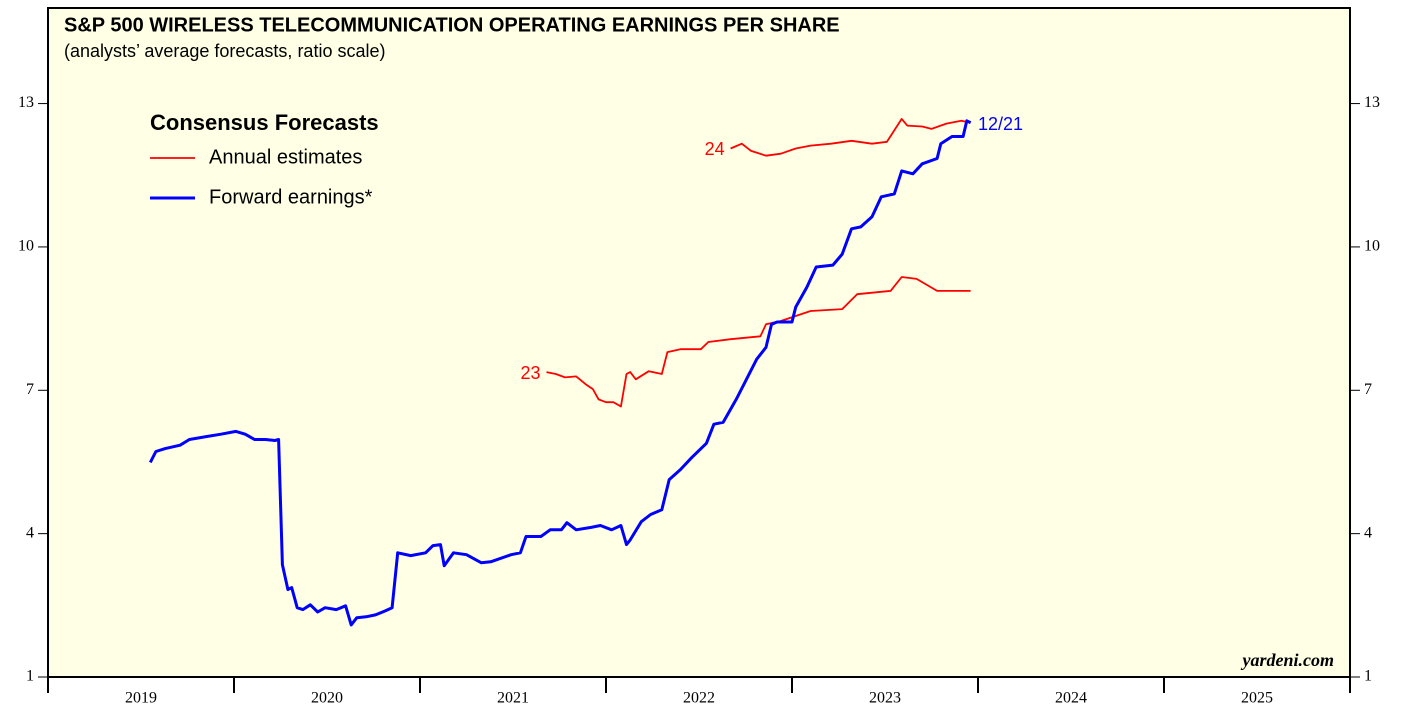  What do you see at coordinates (1368, 389) in the screenshot?
I see `y2-tick-label: 7` at bounding box center [1368, 389].